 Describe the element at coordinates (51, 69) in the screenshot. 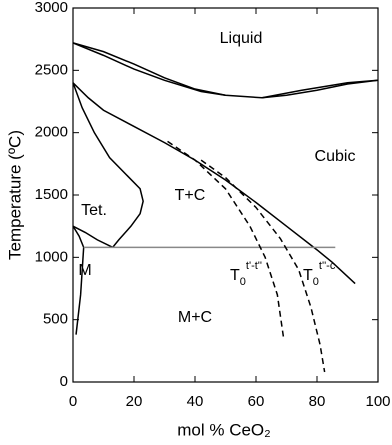

I see `y-tick-label: 2500` at that location.